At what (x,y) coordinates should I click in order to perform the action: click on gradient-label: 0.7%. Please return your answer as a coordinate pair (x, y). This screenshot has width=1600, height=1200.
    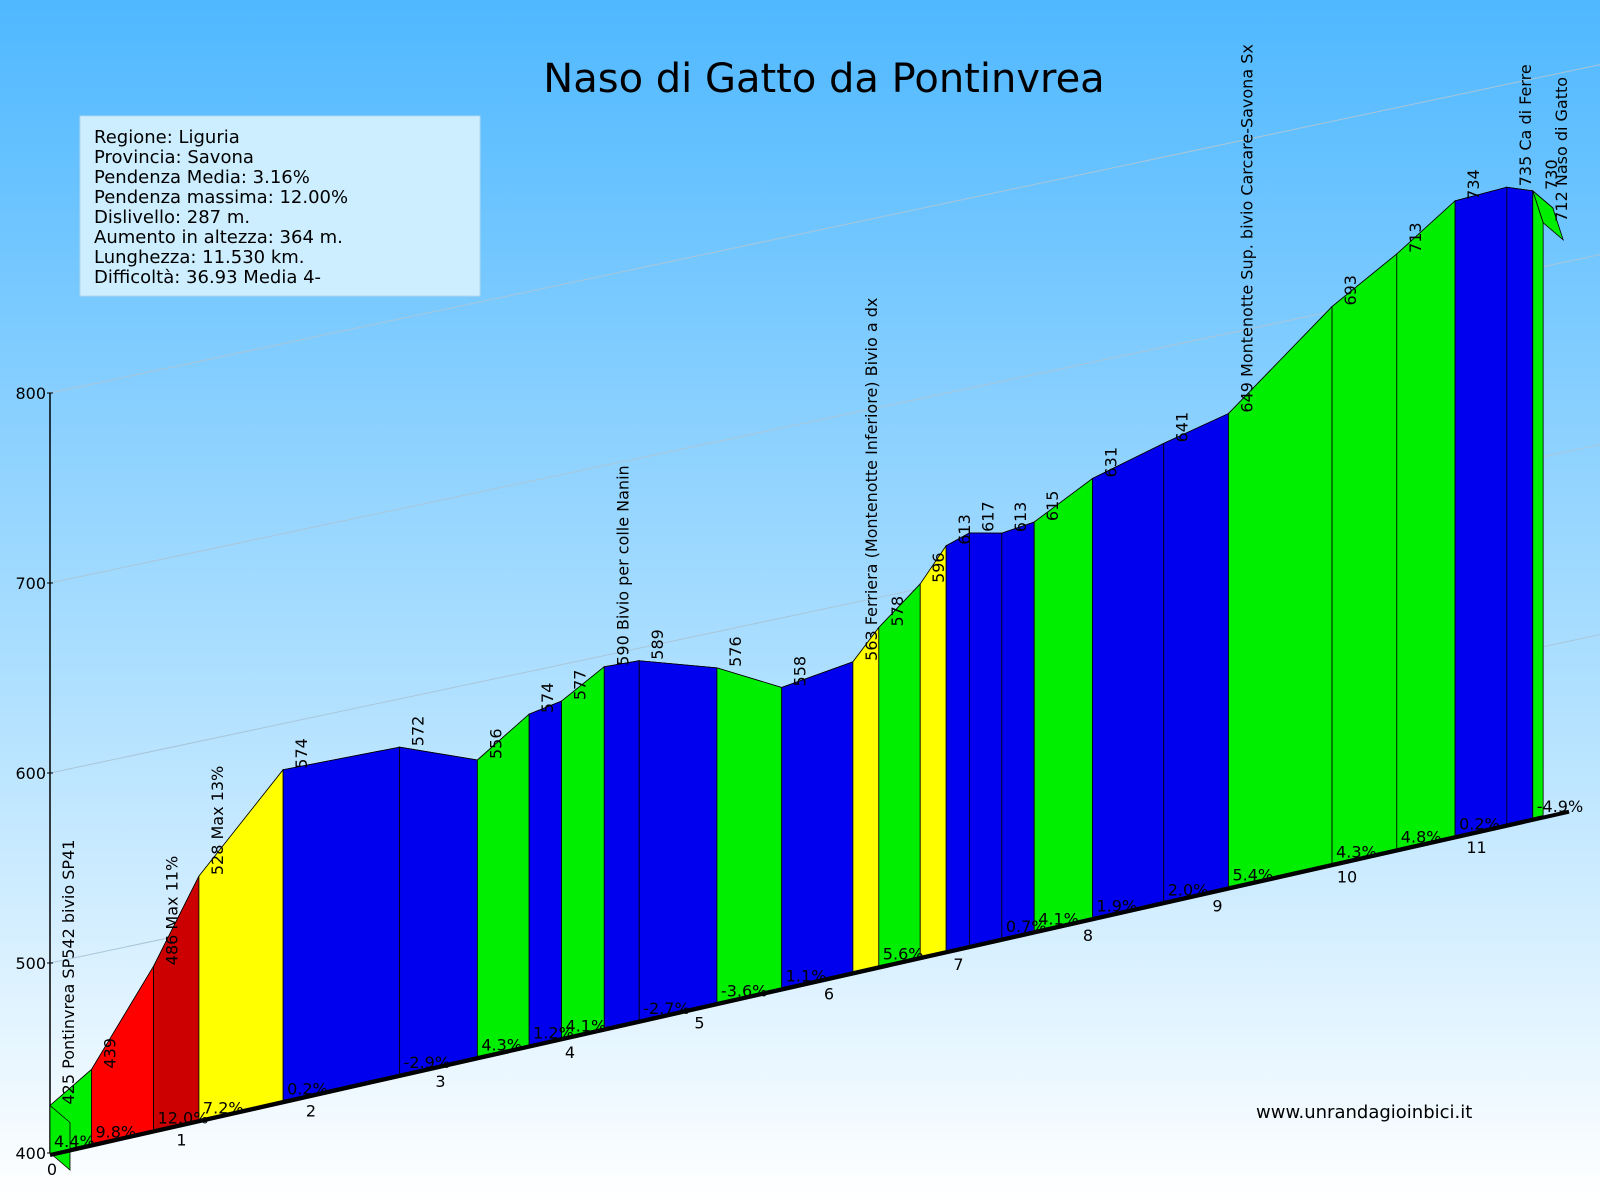
    Looking at the image, I should click on (1026, 926).